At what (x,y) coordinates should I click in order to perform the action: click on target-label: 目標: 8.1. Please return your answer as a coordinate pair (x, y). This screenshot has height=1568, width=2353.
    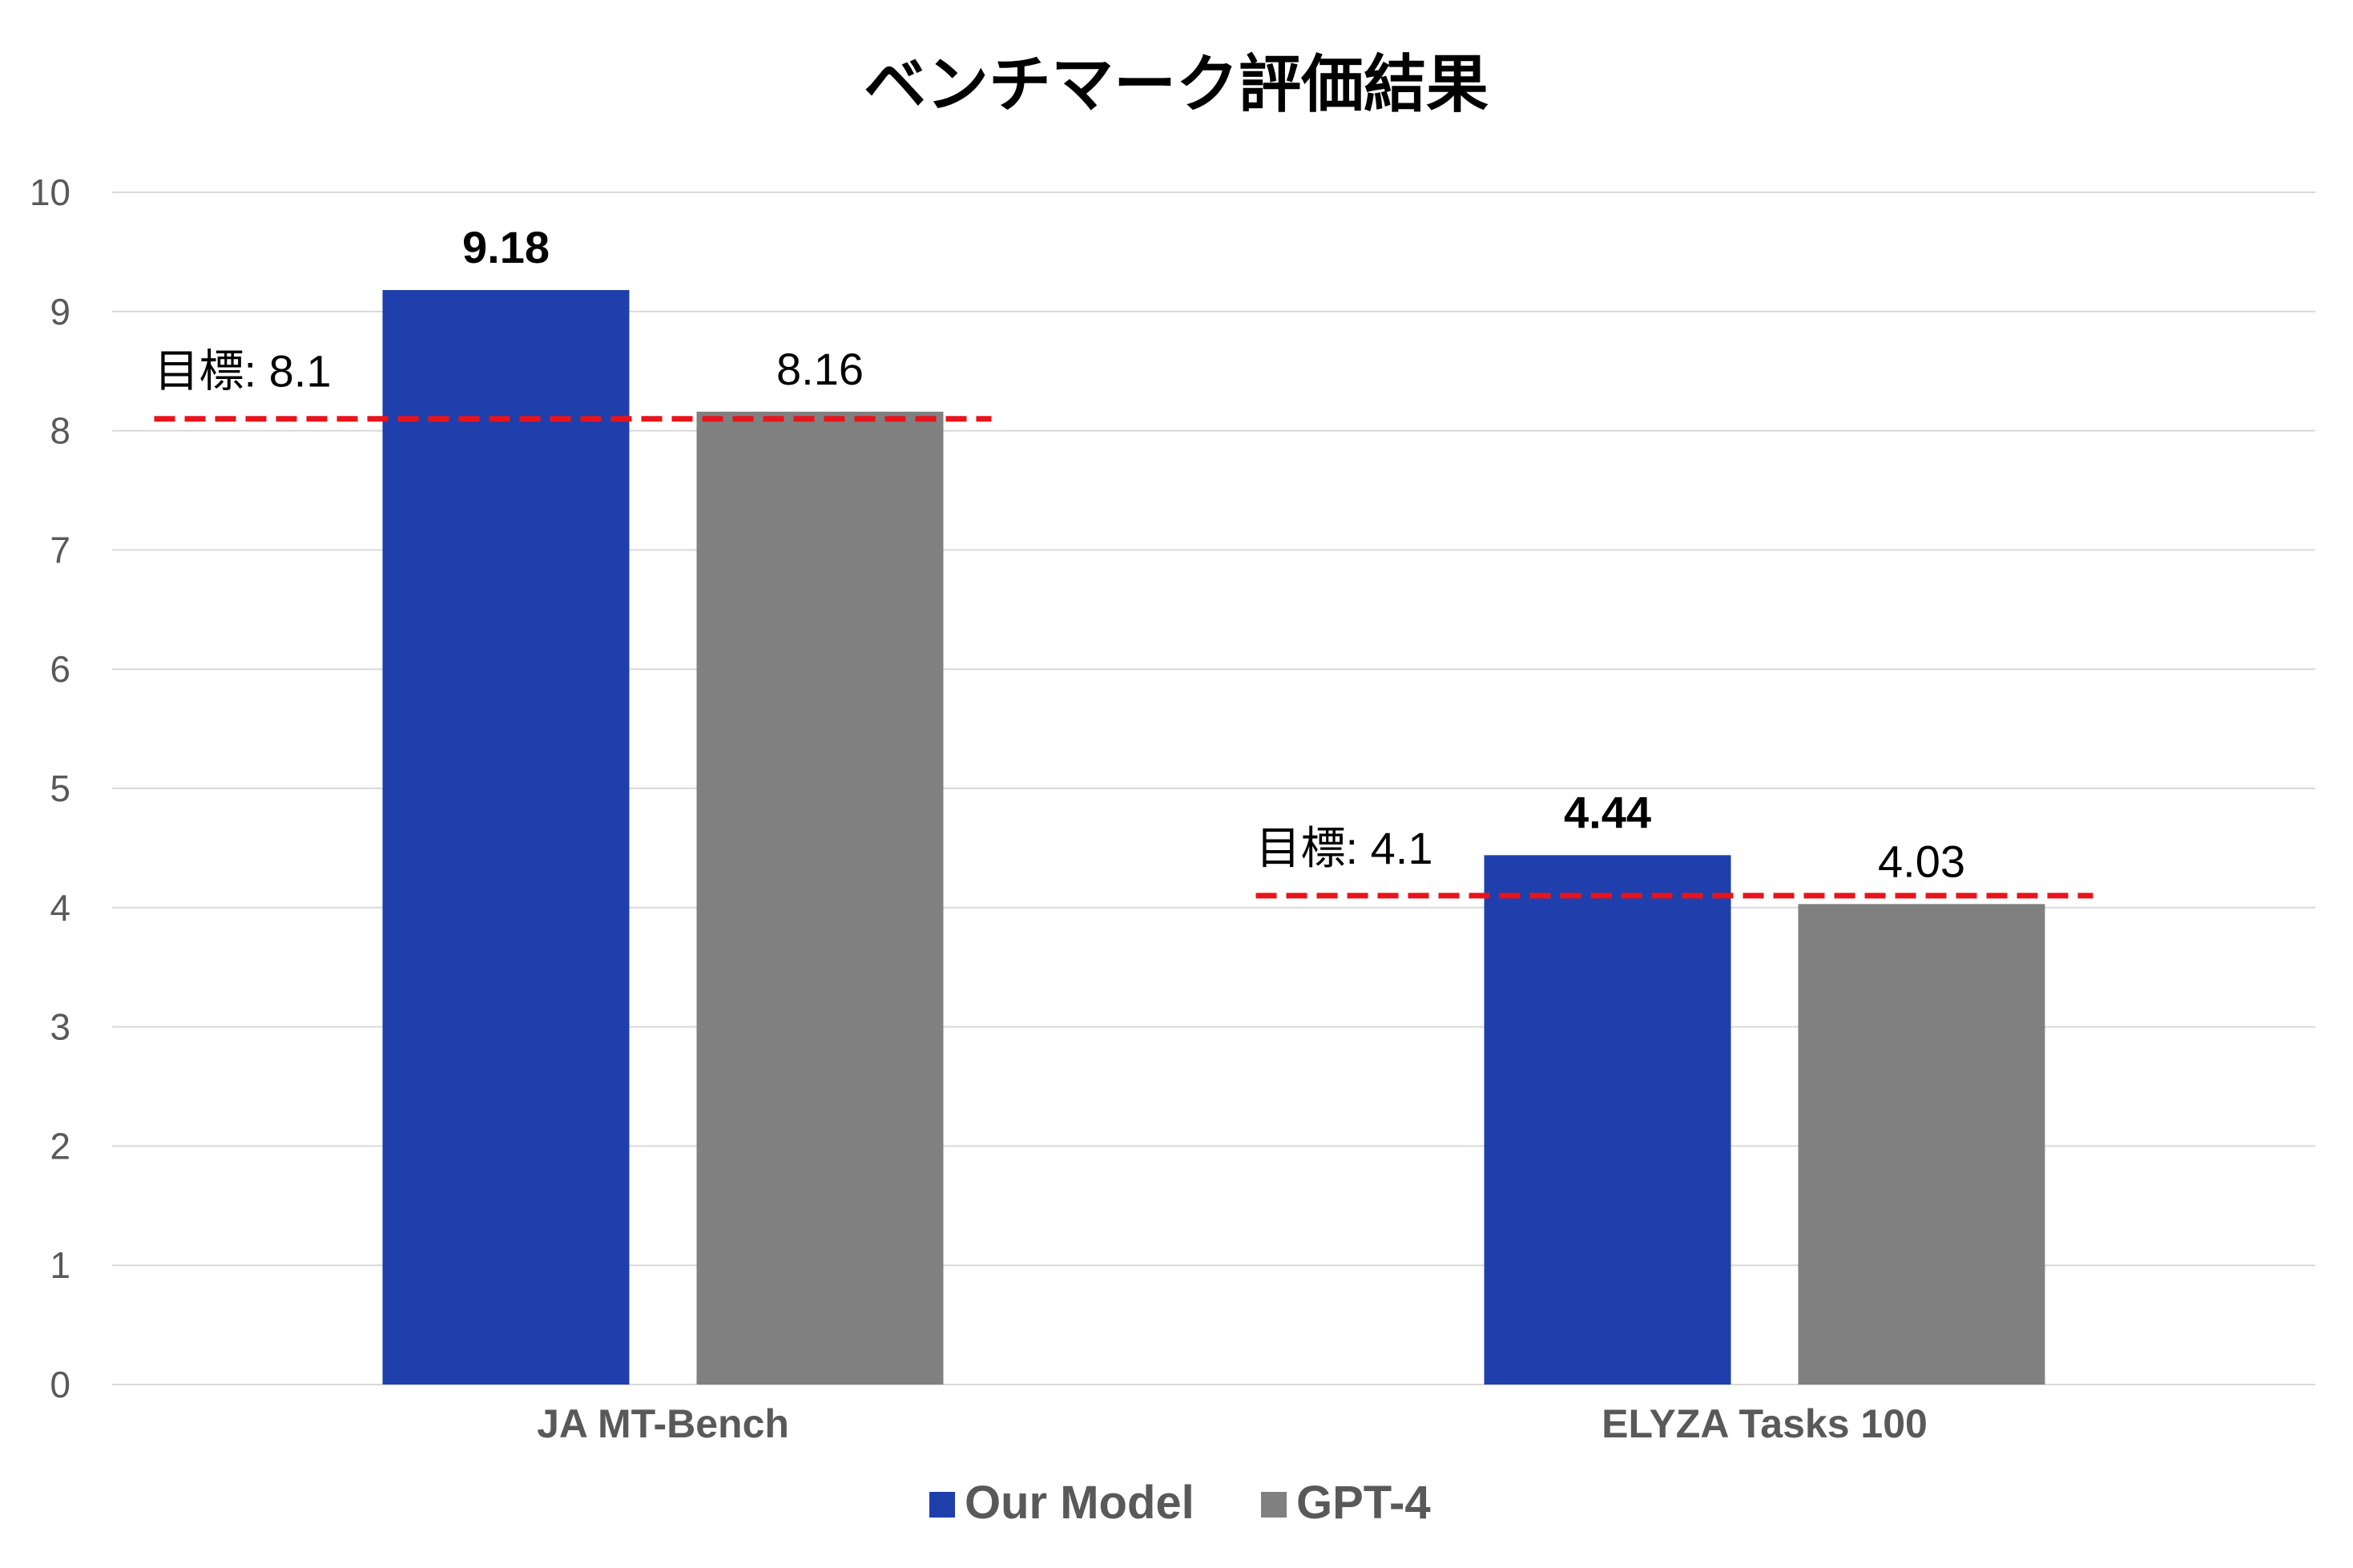
    Looking at the image, I should click on (243, 371).